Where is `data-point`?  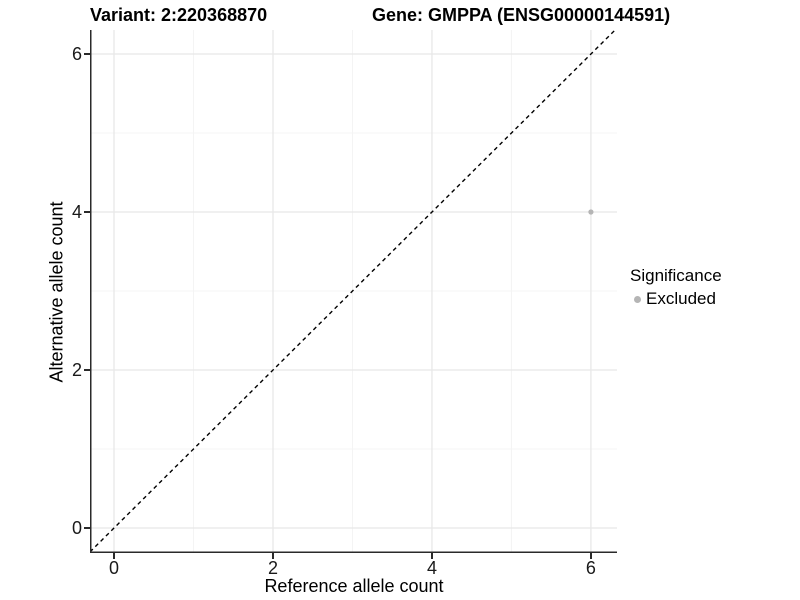 data-point is located at coordinates (591, 212).